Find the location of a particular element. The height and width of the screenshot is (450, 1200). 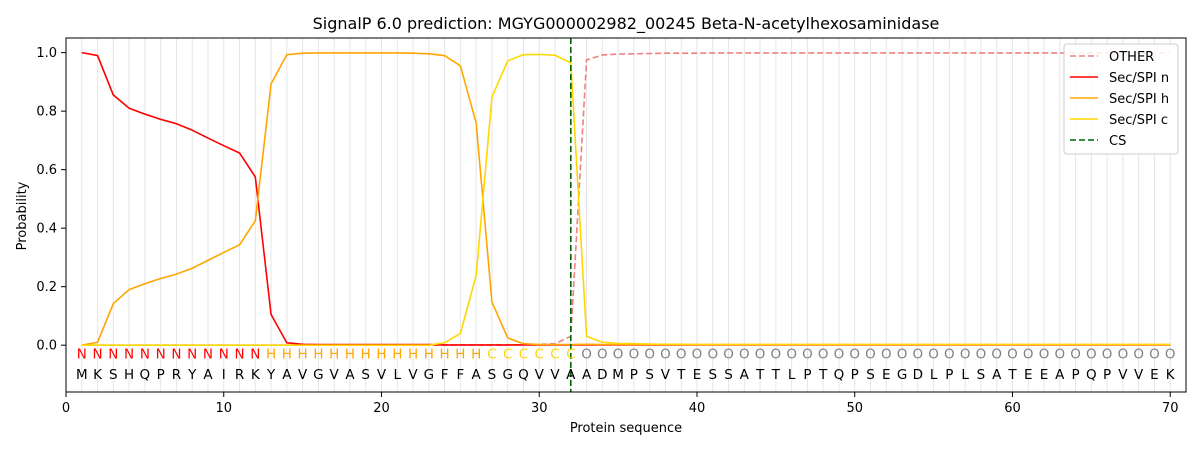

legend-label: CS is located at coordinates (1117, 141).